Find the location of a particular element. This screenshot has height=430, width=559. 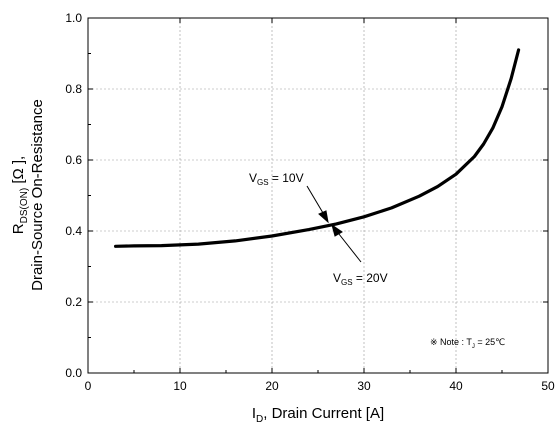

y-axis-title-line1: RDS(ON) [Ω ], is located at coordinates (20, 195).